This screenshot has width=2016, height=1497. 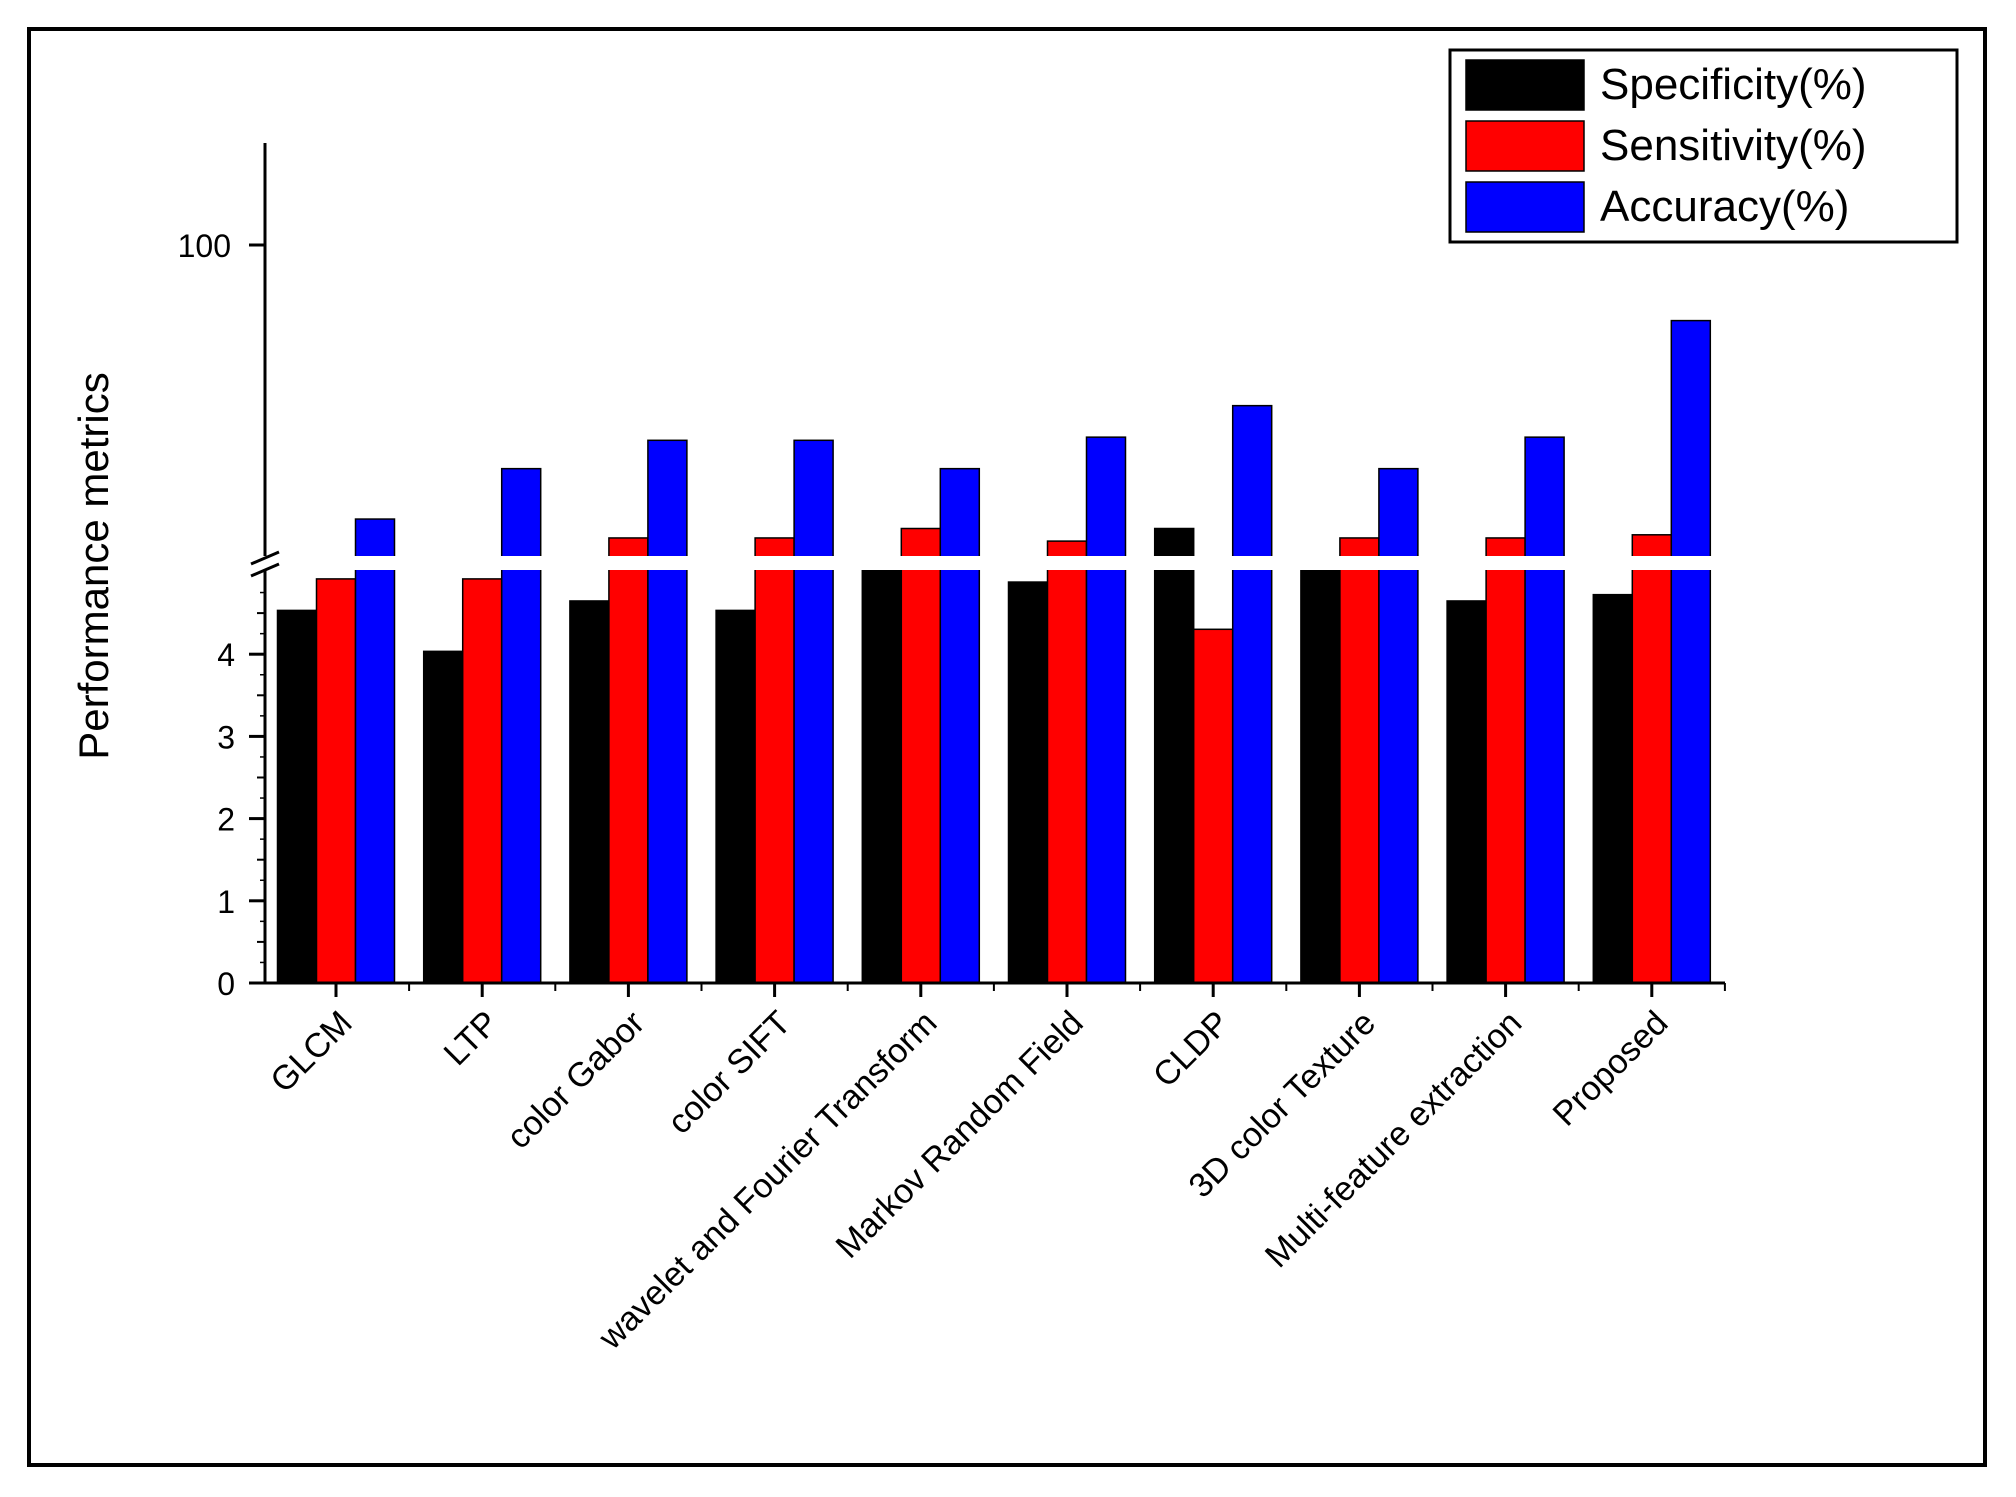 I want to click on legend: Specificity(%) Sensitivity(%) Accuracy(%), so click(x=1703, y=146).